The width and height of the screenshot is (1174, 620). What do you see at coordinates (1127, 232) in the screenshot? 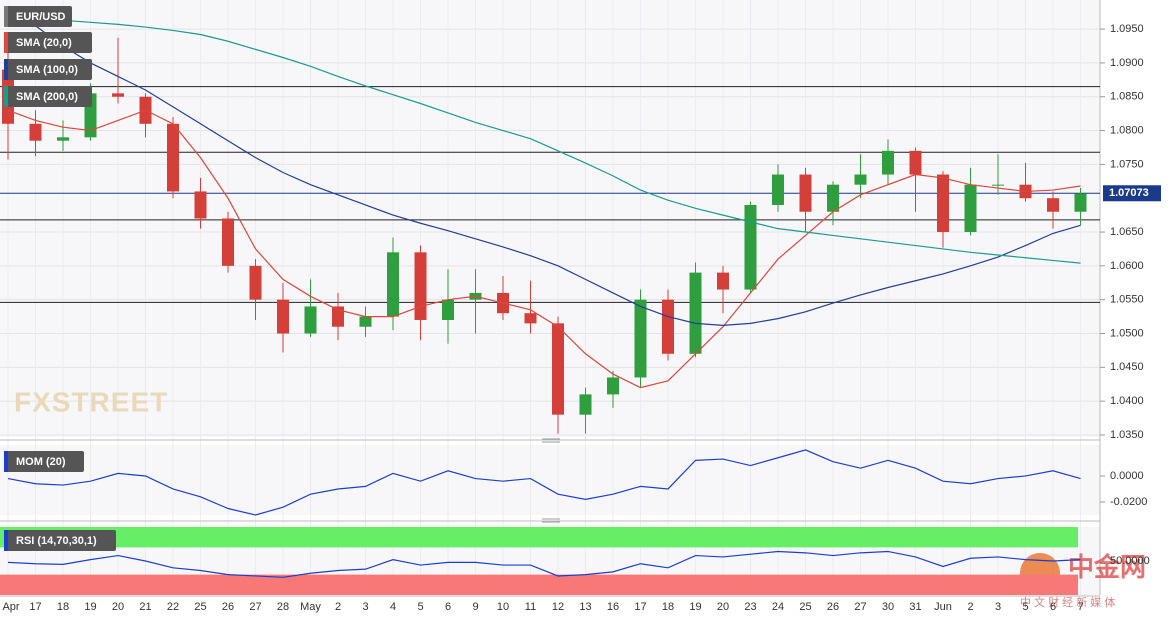
I see `y-tick-label: 1.0650` at bounding box center [1127, 232].